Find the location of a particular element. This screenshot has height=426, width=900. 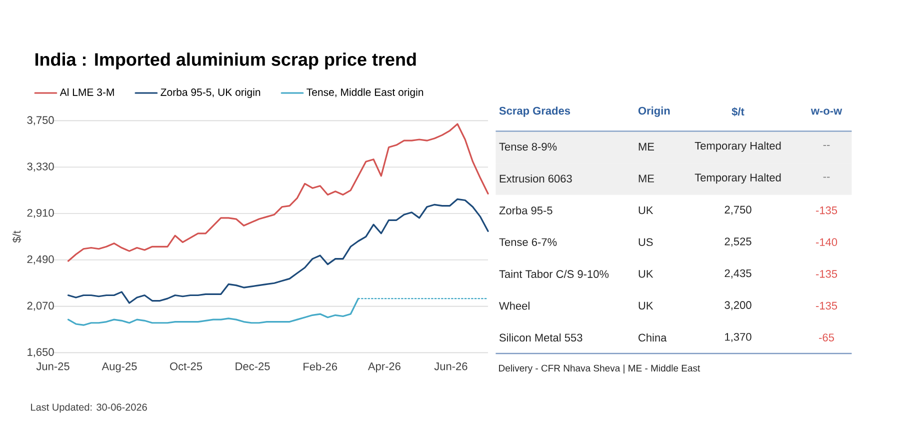

category-label: Wheel is located at coordinates (514, 306).